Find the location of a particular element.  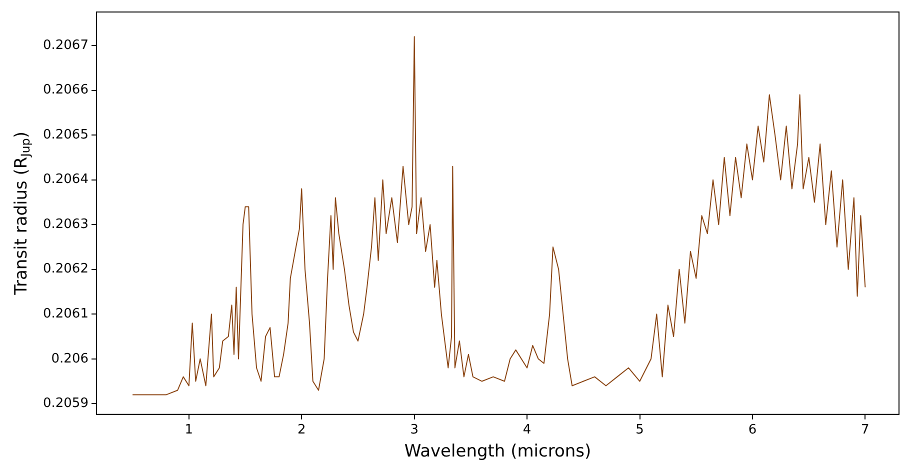

x-tick-label: 6 is located at coordinates (752, 430).